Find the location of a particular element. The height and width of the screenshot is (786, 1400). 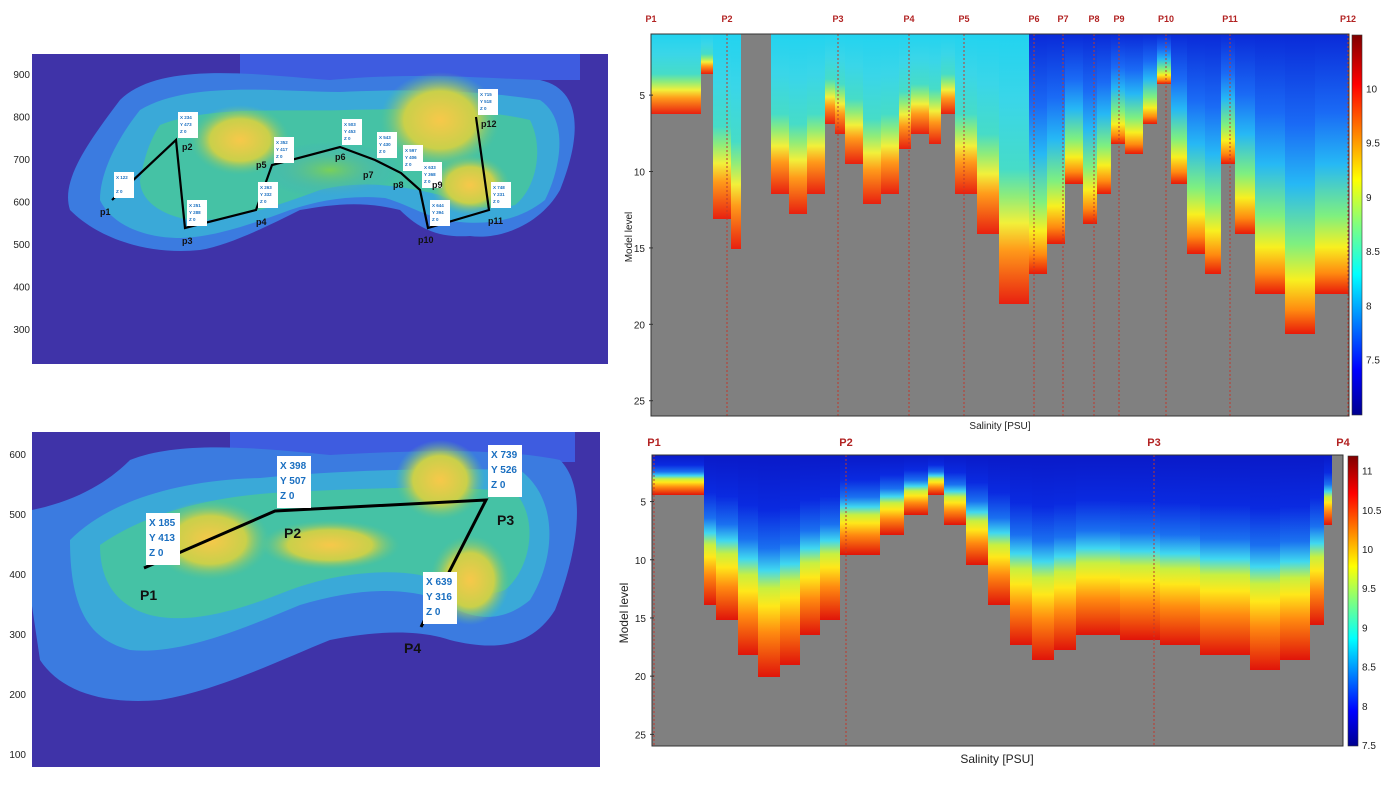

y-tick-label: 600 is located at coordinates (17, 455).